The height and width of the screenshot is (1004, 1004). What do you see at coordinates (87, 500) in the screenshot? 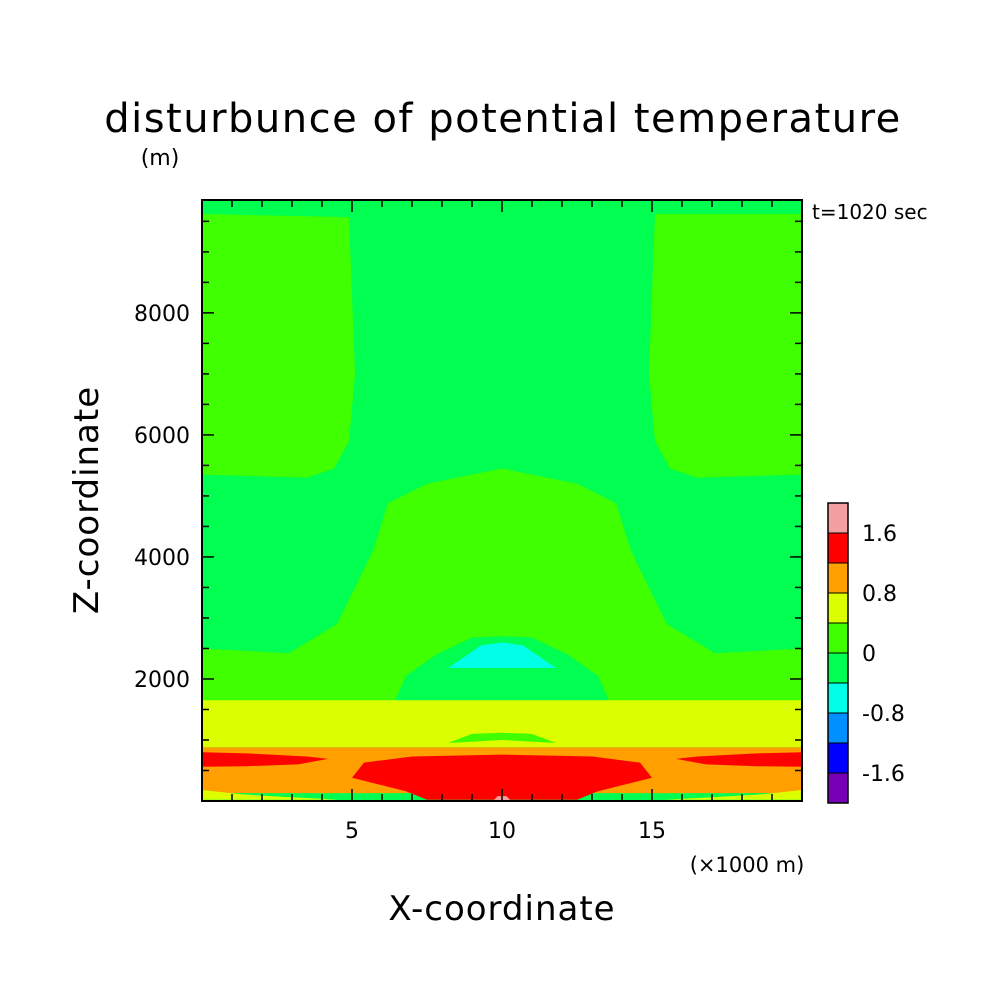
I see `y-axis-label: Z-coordinate` at bounding box center [87, 500].